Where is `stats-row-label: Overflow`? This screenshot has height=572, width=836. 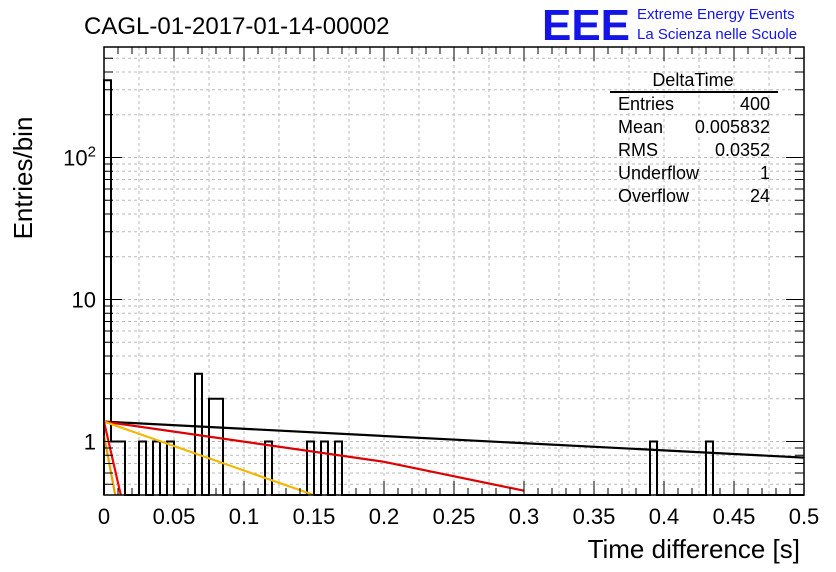
stats-row-label: Overflow is located at coordinates (654, 196).